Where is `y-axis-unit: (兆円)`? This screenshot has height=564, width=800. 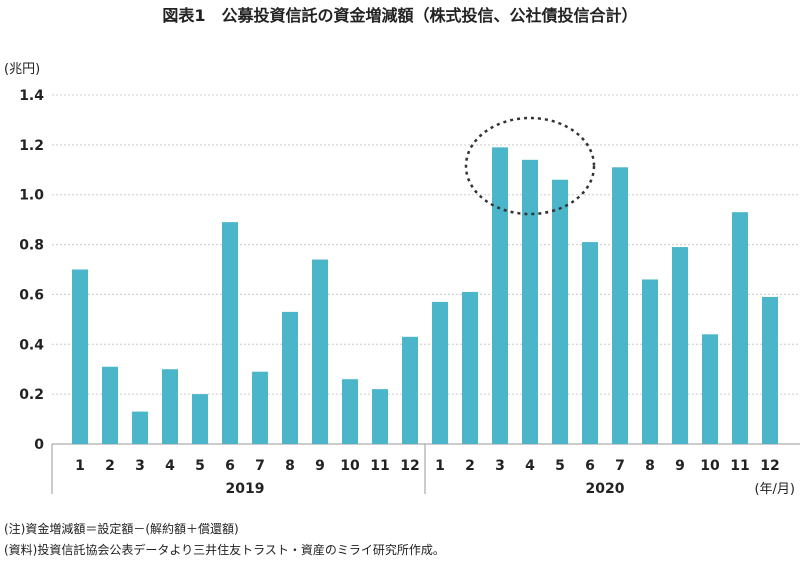
y-axis-unit: (兆円) is located at coordinates (22, 69).